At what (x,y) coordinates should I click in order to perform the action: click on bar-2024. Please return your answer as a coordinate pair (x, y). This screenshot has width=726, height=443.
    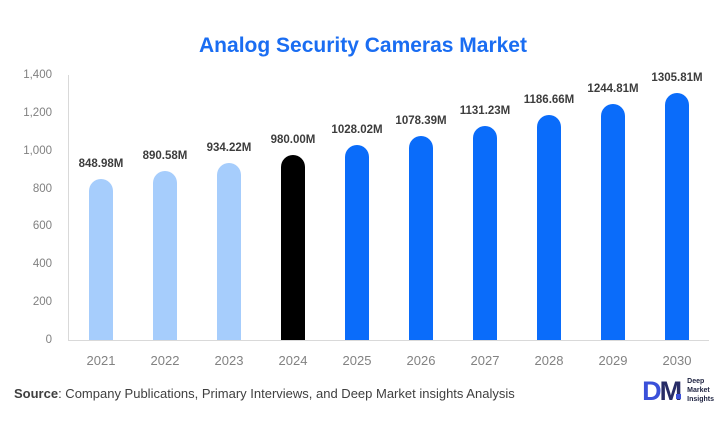
    Looking at the image, I should click on (293, 247).